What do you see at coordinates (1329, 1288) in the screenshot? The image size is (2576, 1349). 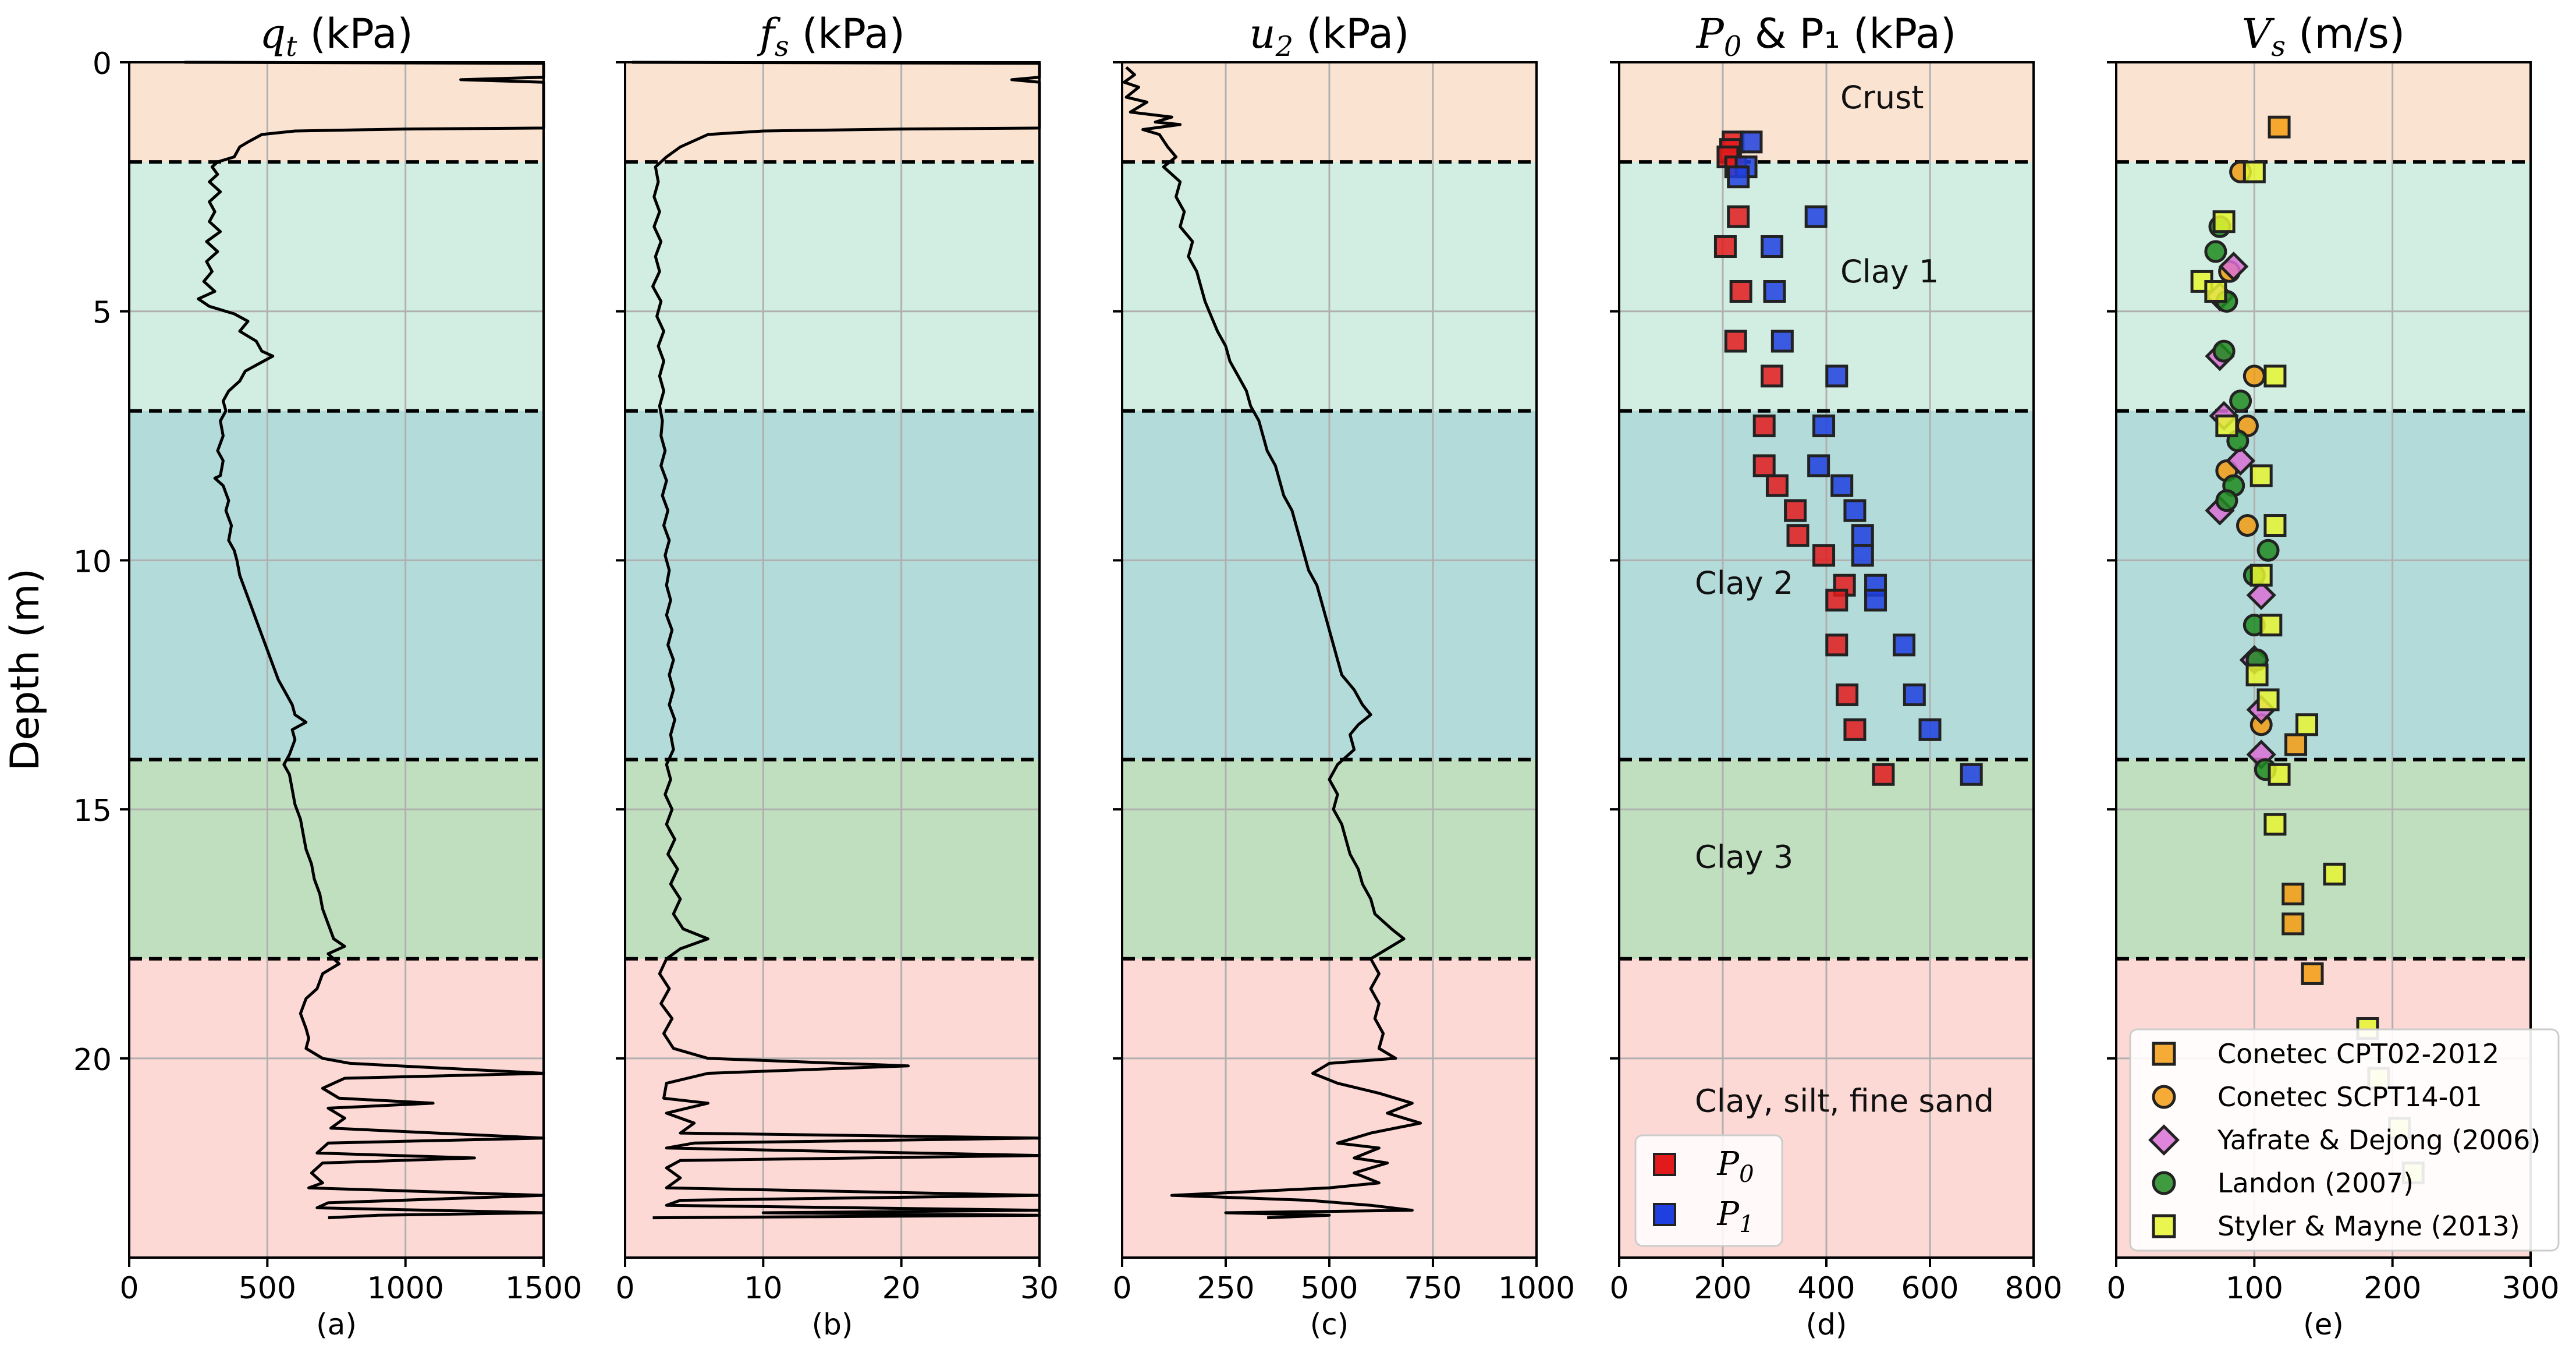 I see `x-tick-label: 500` at bounding box center [1329, 1288].